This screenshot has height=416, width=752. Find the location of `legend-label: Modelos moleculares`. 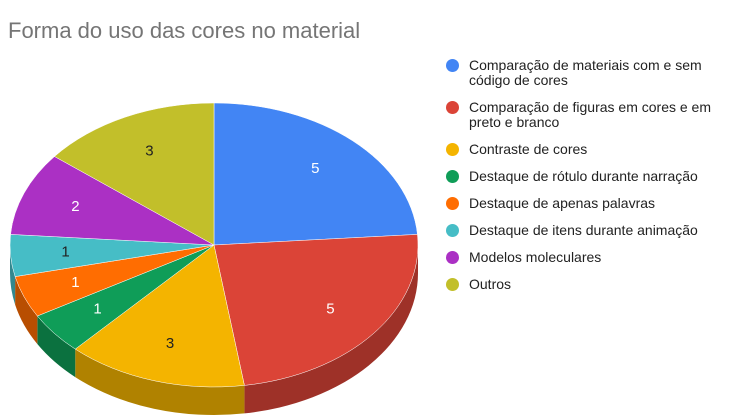

legend-label: Modelos moleculares is located at coordinates (535, 257).